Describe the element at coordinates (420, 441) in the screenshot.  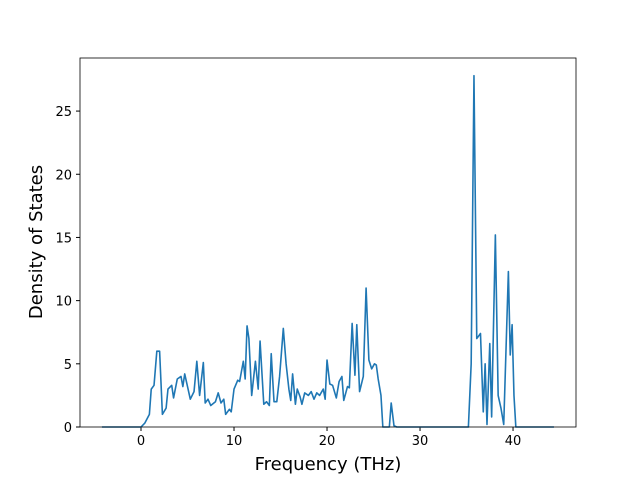
I see `x-tick-label: 30` at that location.